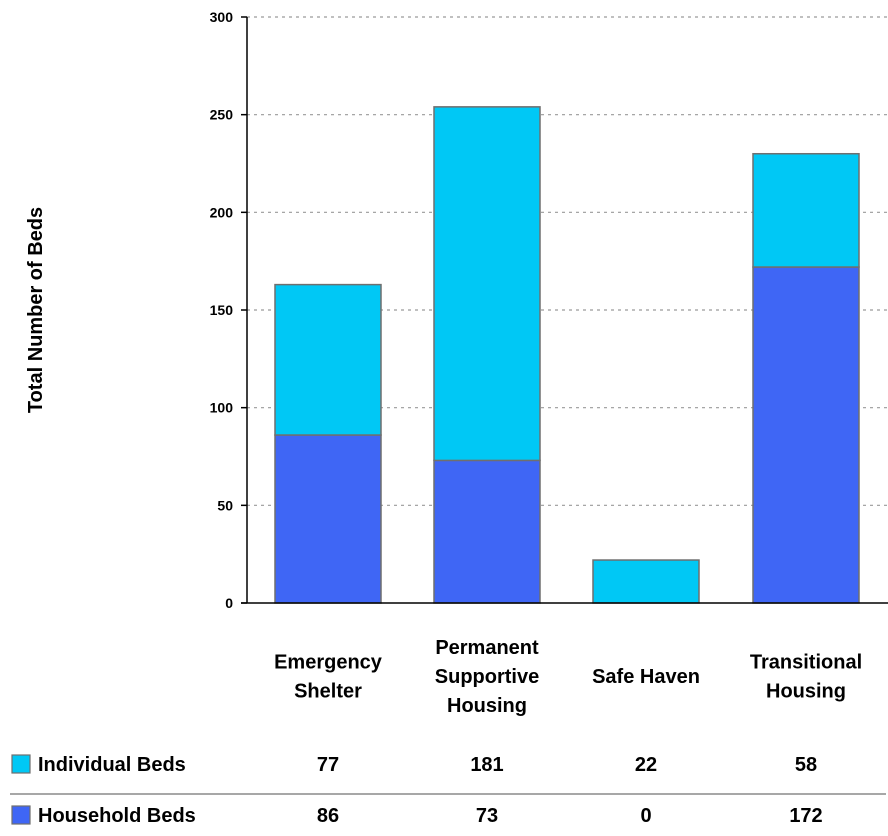  Describe the element at coordinates (117, 816) in the screenshot. I see `legend-label: Household Beds` at that location.